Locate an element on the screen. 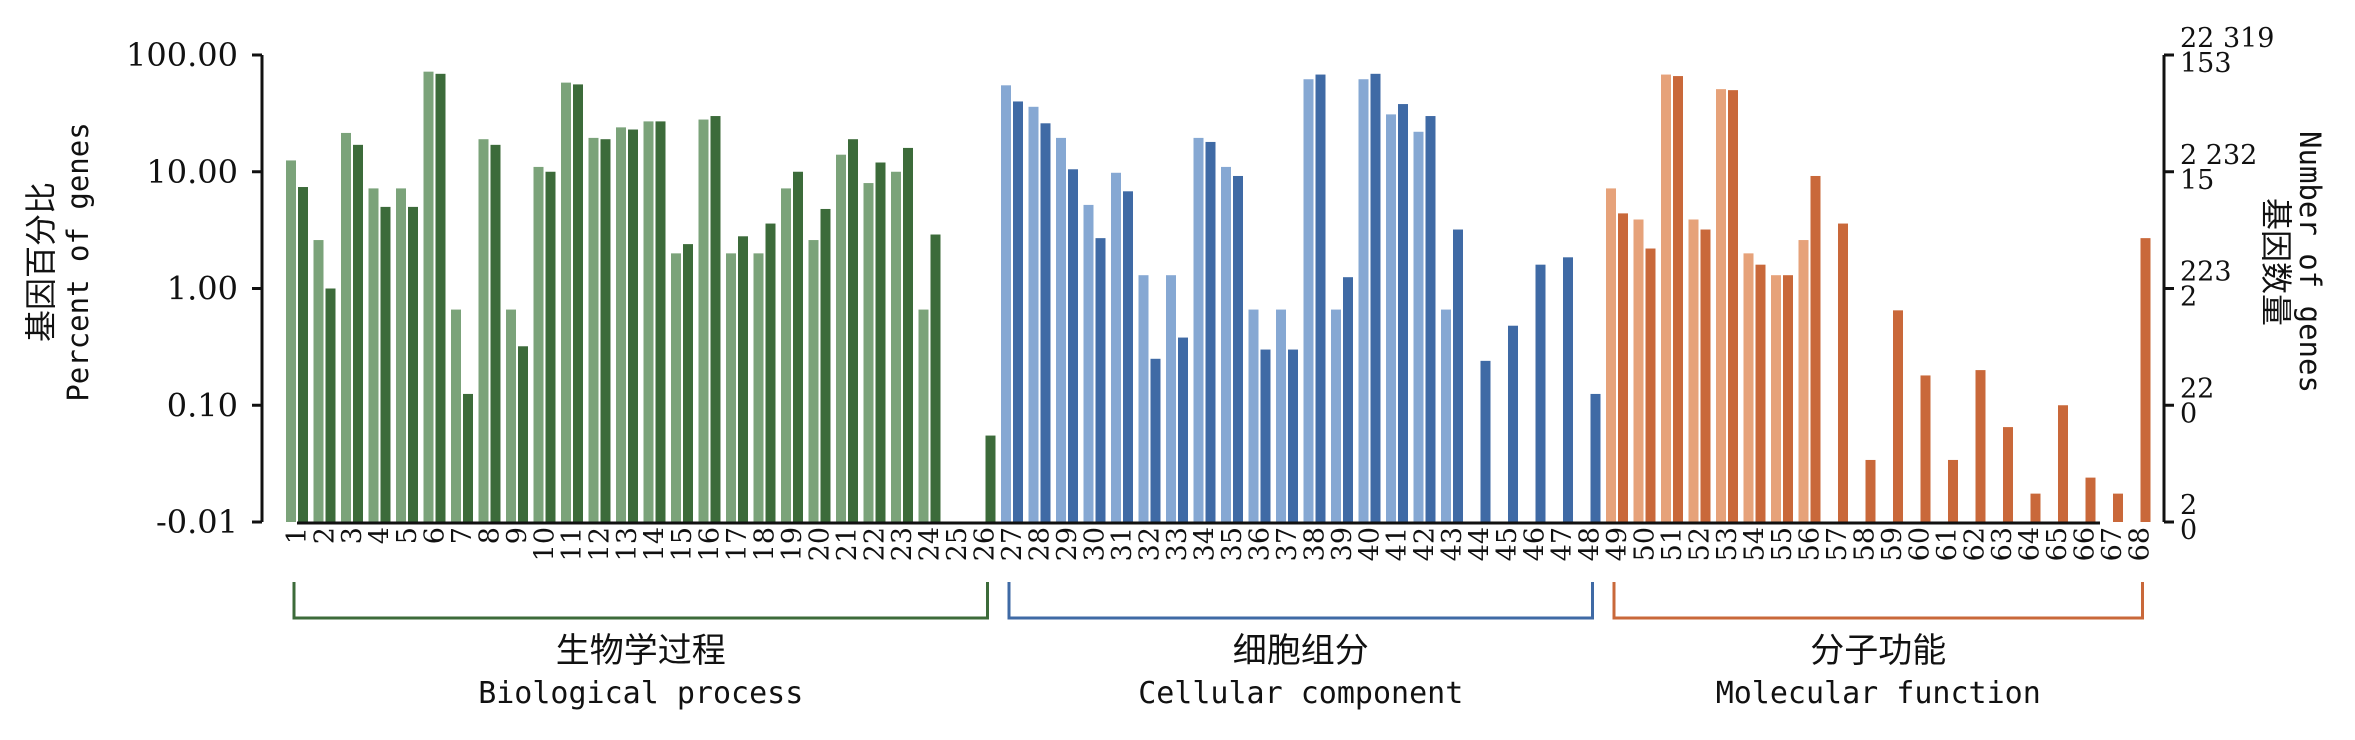 The height and width of the screenshot is (740, 2355). x-tick-label: 17 is located at coordinates (737, 544).